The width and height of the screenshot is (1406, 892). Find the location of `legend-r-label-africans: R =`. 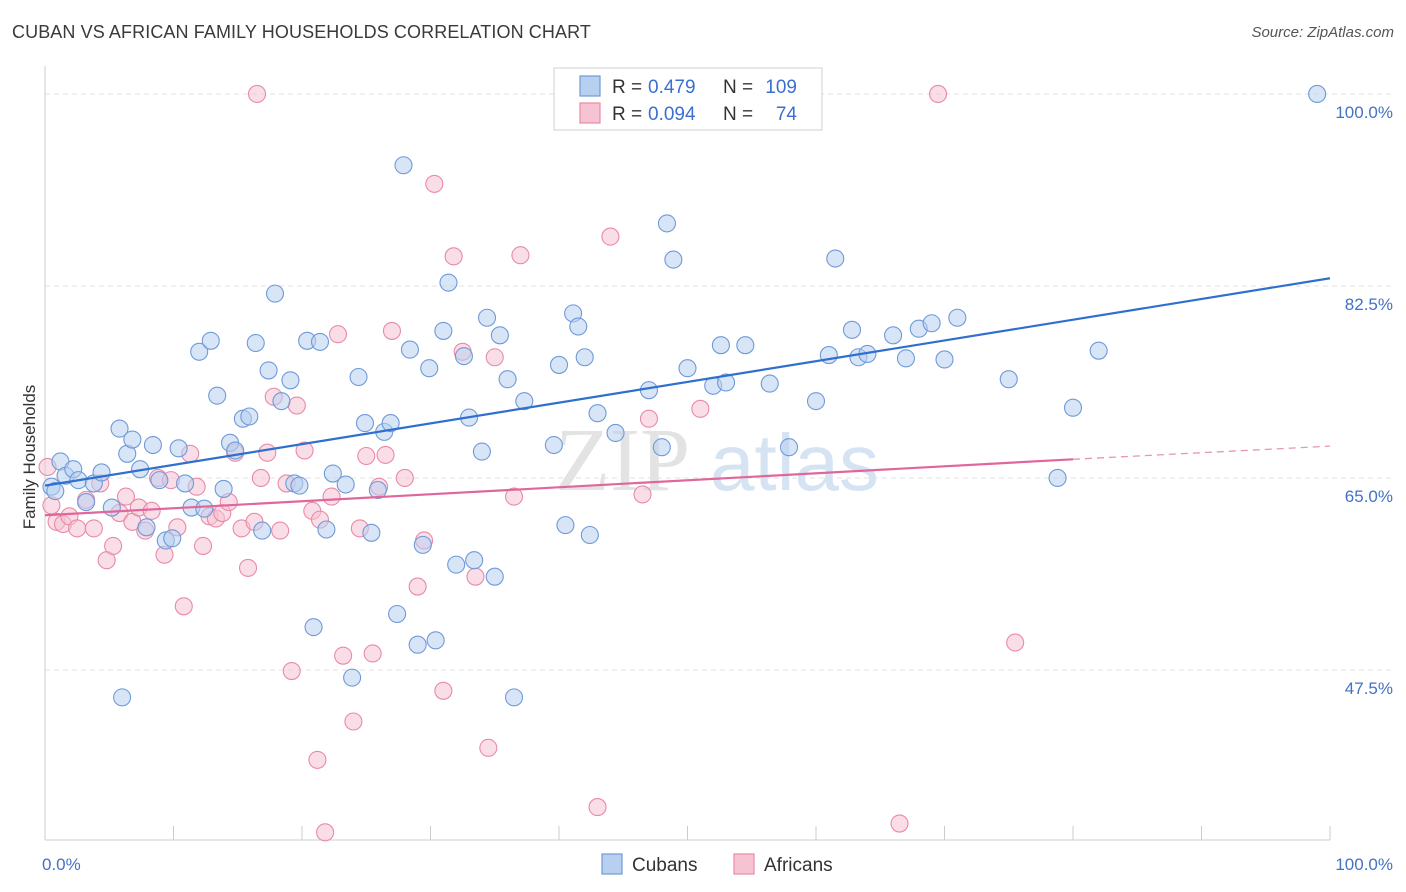

legend-r-label-africans: R = is located at coordinates (627, 114).